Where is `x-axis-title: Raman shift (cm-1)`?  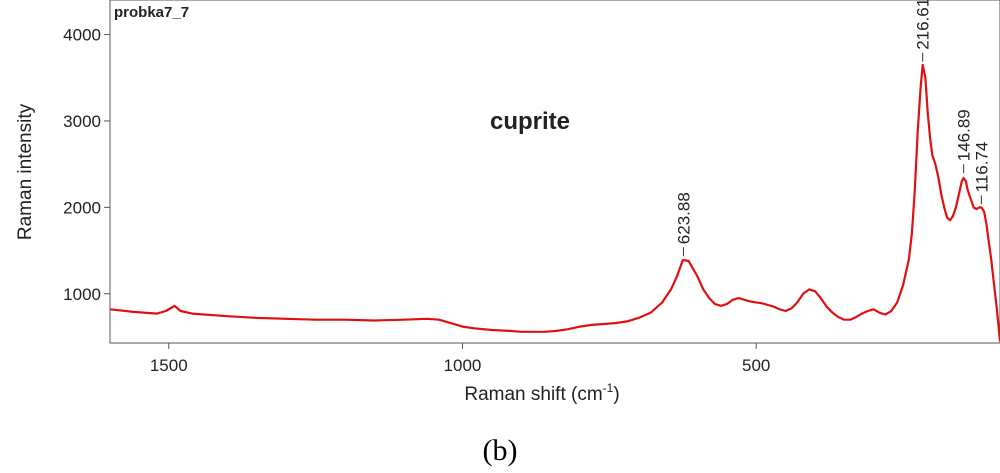
x-axis-title: Raman shift (cm-1) is located at coordinates (541, 393).